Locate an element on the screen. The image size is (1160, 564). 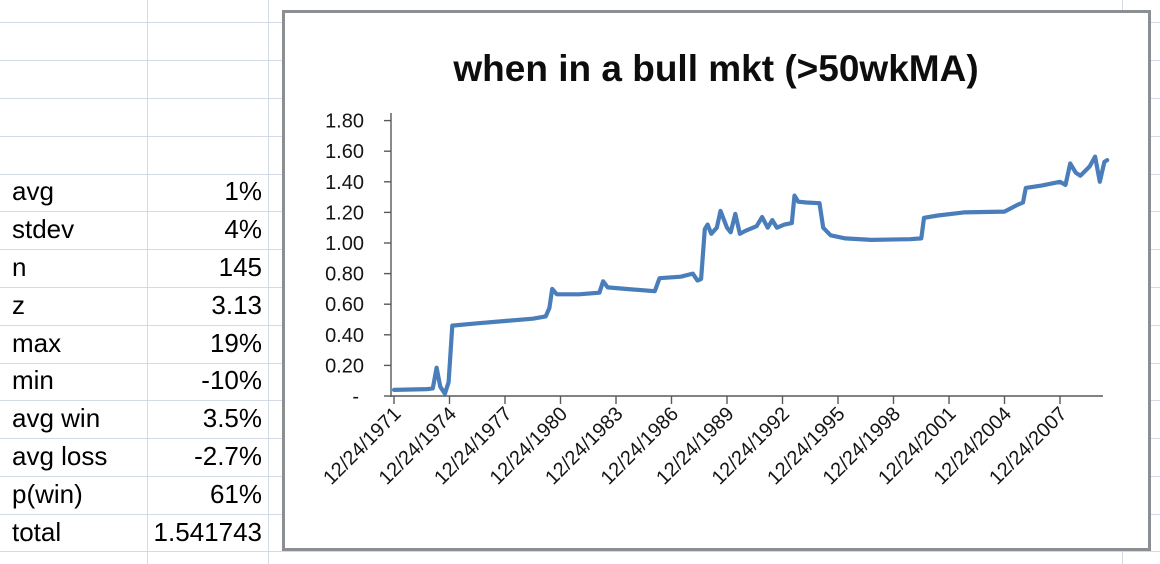
stat-value: 19% is located at coordinates (235, 343).